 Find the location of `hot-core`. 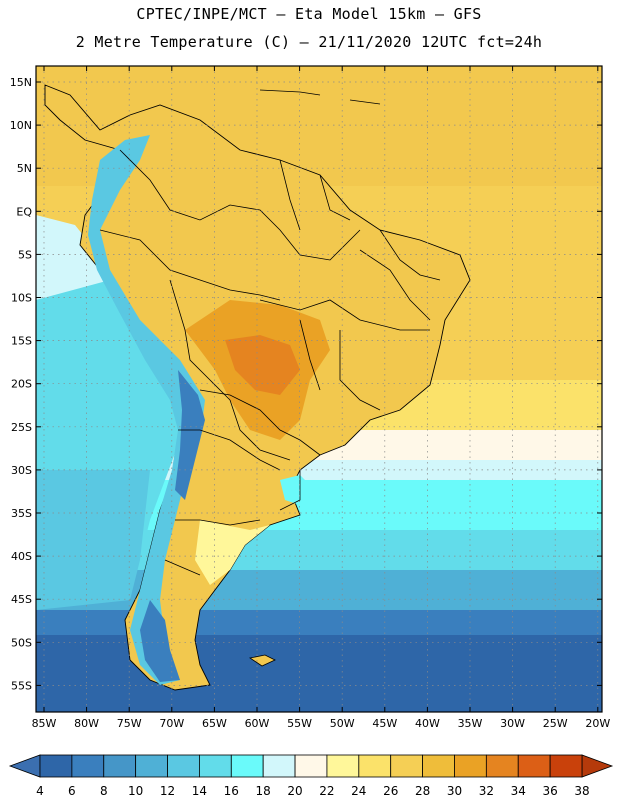

hot-core is located at coordinates (262, 365).